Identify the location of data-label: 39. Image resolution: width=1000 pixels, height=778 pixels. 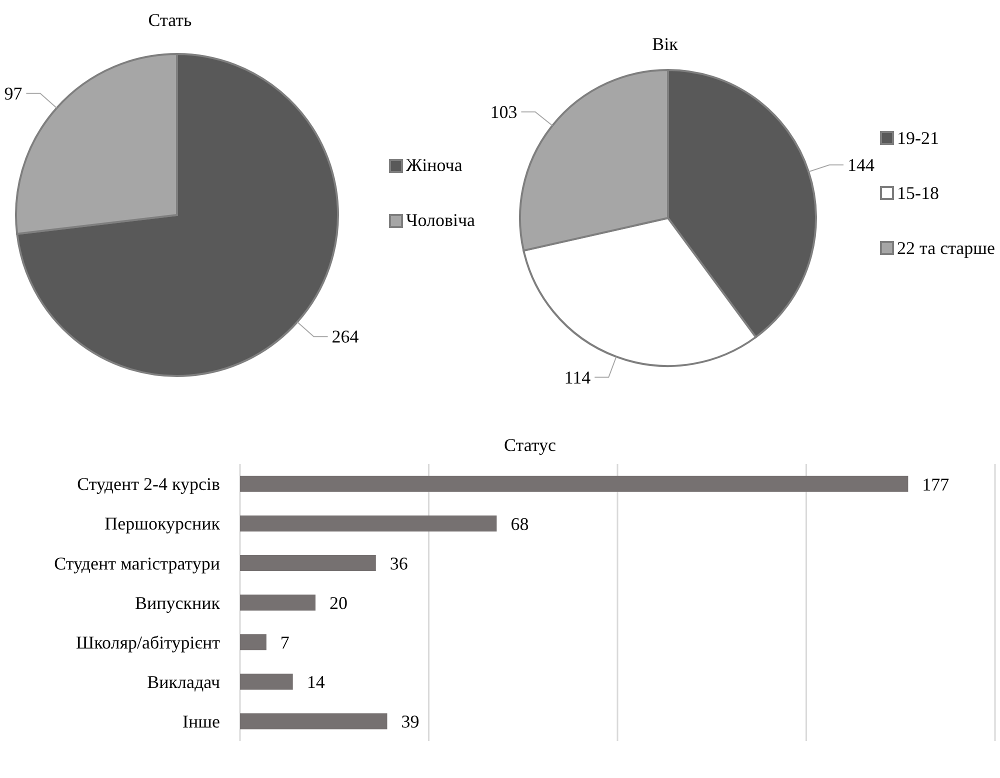
(410, 722).